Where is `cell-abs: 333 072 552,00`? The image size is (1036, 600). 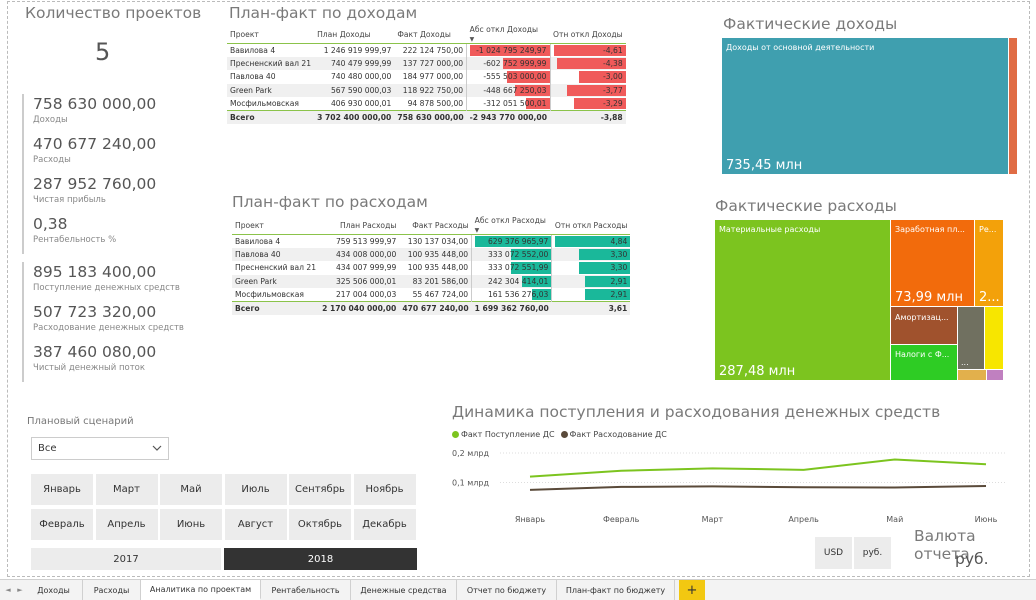 cell-abs: 333 072 552,00 is located at coordinates (511, 254).